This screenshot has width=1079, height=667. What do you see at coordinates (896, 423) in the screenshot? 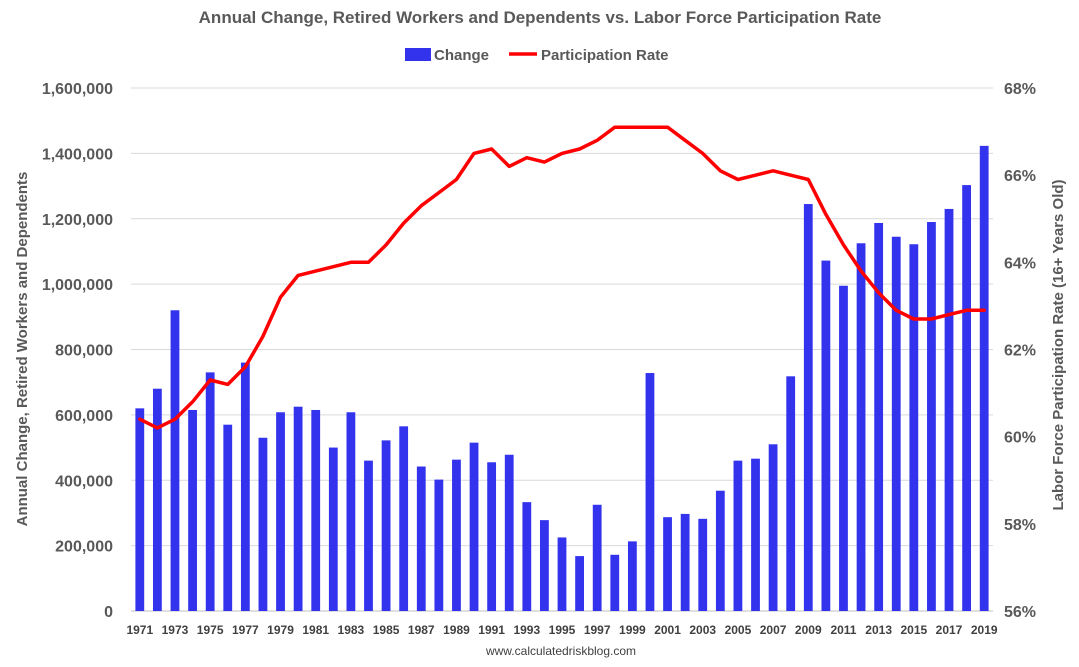
I see `bar-change-2014` at bounding box center [896, 423].